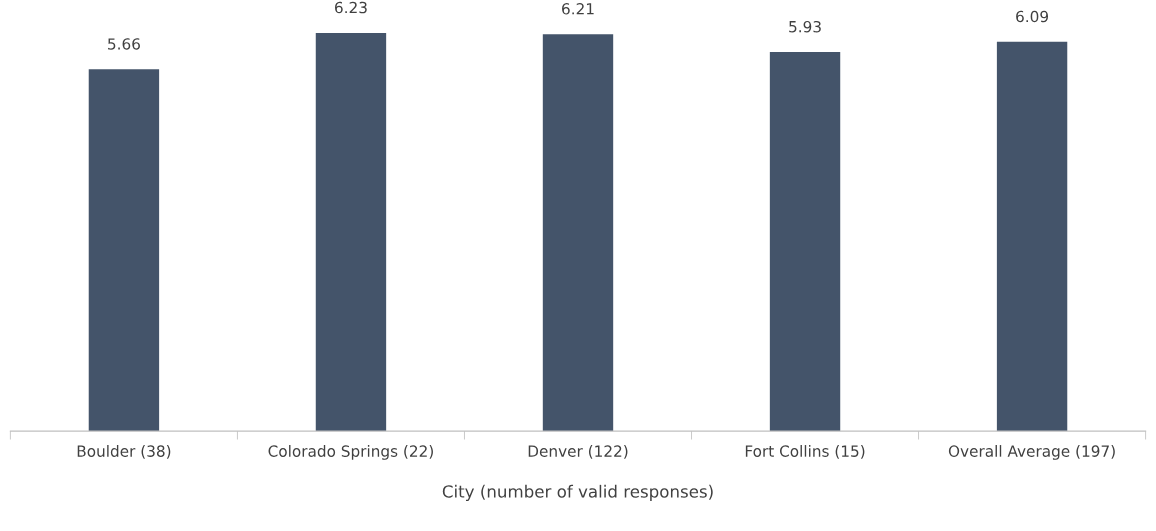 Image resolution: width=1156 pixels, height=531 pixels. What do you see at coordinates (1032, 16) in the screenshot?
I see `data-label: 6.09` at bounding box center [1032, 16].